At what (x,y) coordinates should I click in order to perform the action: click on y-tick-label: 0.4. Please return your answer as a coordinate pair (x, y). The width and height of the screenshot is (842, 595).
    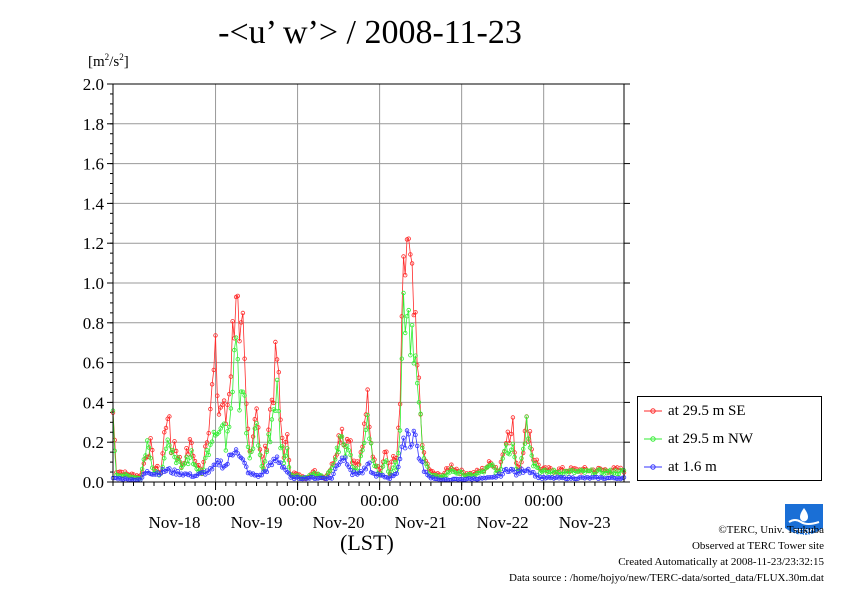
    Looking at the image, I should click on (94, 402).